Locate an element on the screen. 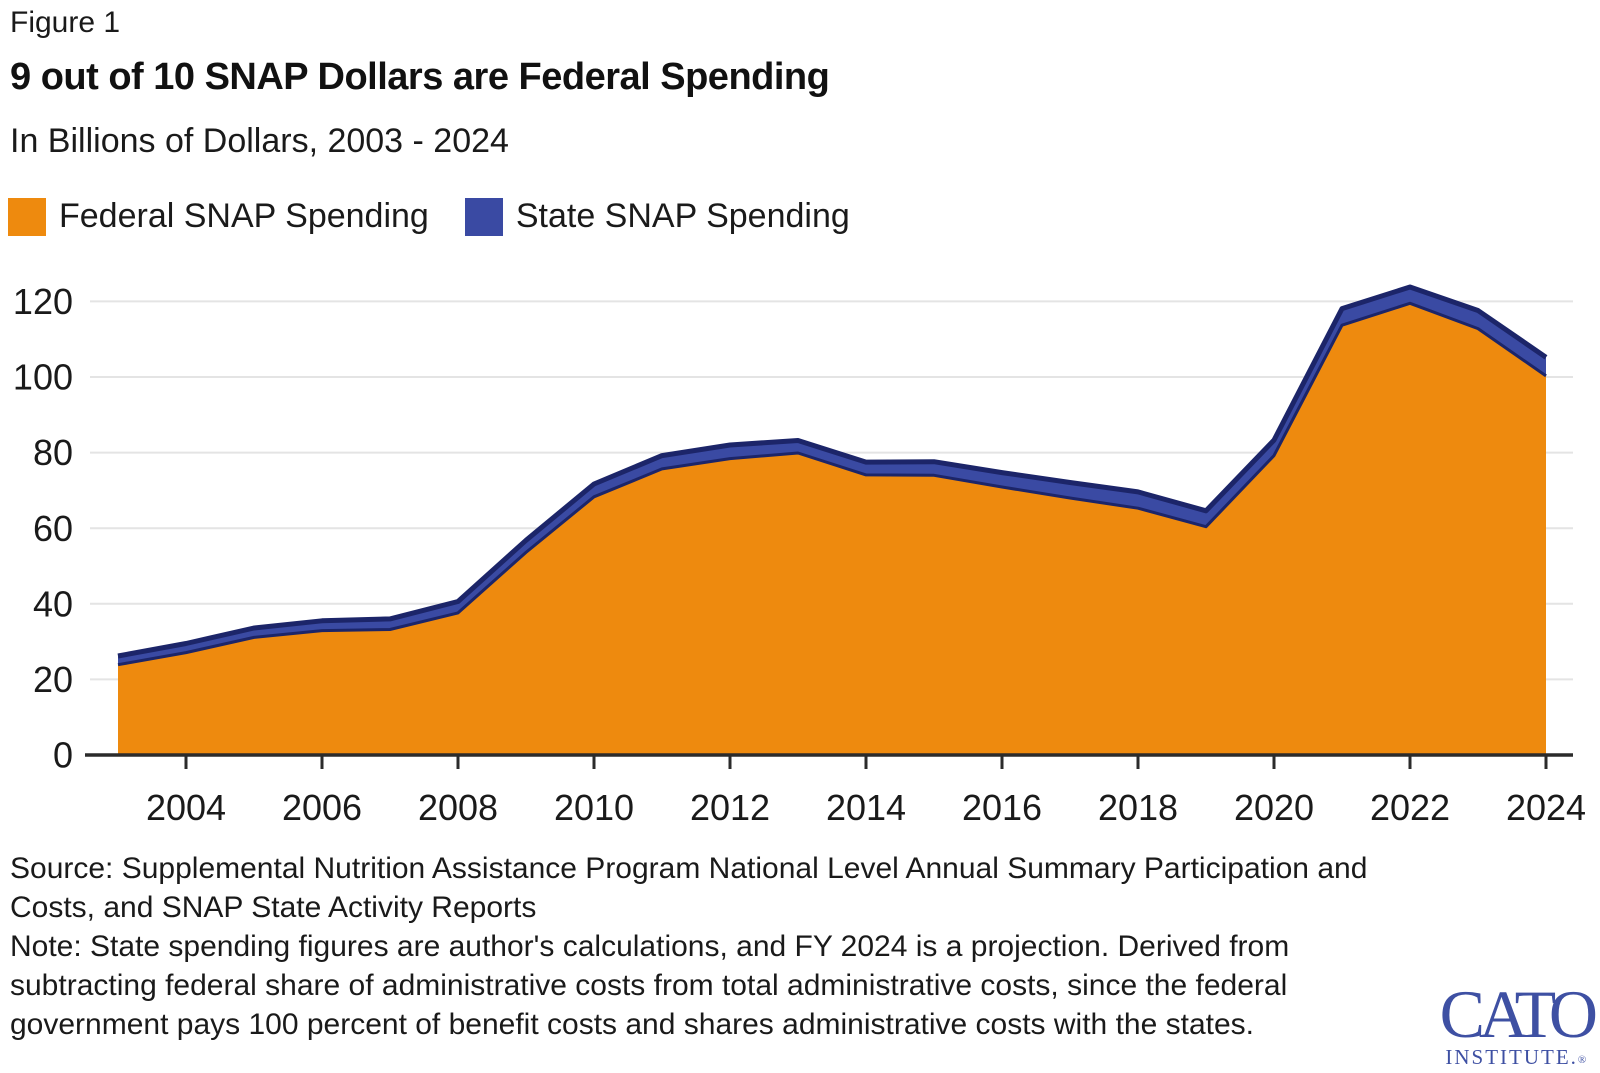  registered-mark: ® is located at coordinates (1582, 1059).